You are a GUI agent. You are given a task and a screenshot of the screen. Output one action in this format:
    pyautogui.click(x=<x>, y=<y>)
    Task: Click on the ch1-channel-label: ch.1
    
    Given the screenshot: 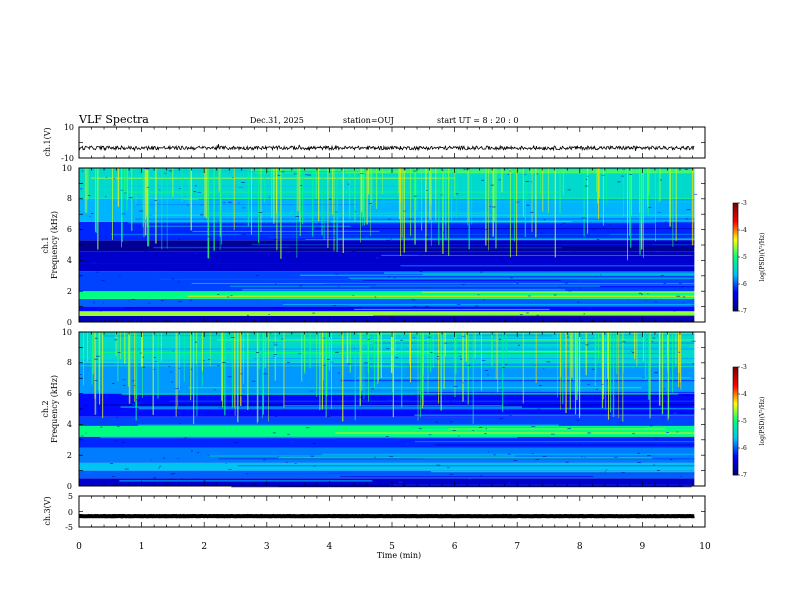 What is the action you would take?
    pyautogui.click(x=45, y=244)
    